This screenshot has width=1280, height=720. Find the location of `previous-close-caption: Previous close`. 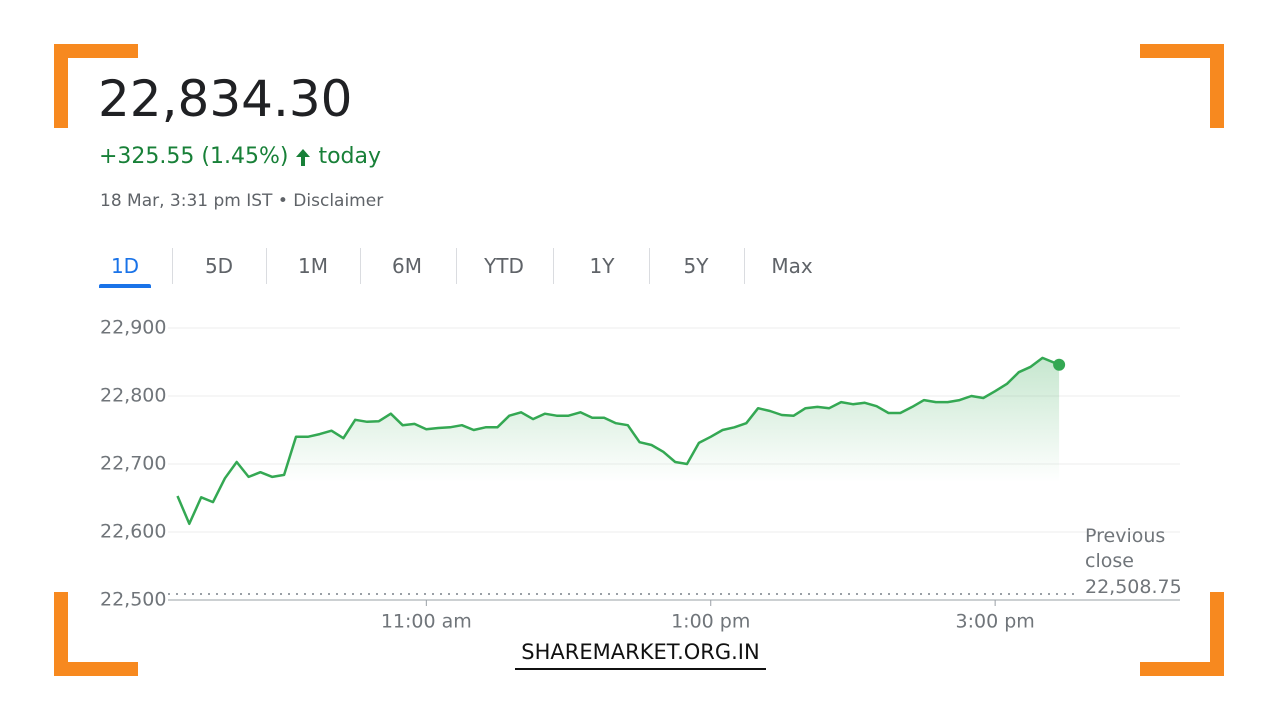

previous-close-caption: Previous close is located at coordinates (1125, 548).